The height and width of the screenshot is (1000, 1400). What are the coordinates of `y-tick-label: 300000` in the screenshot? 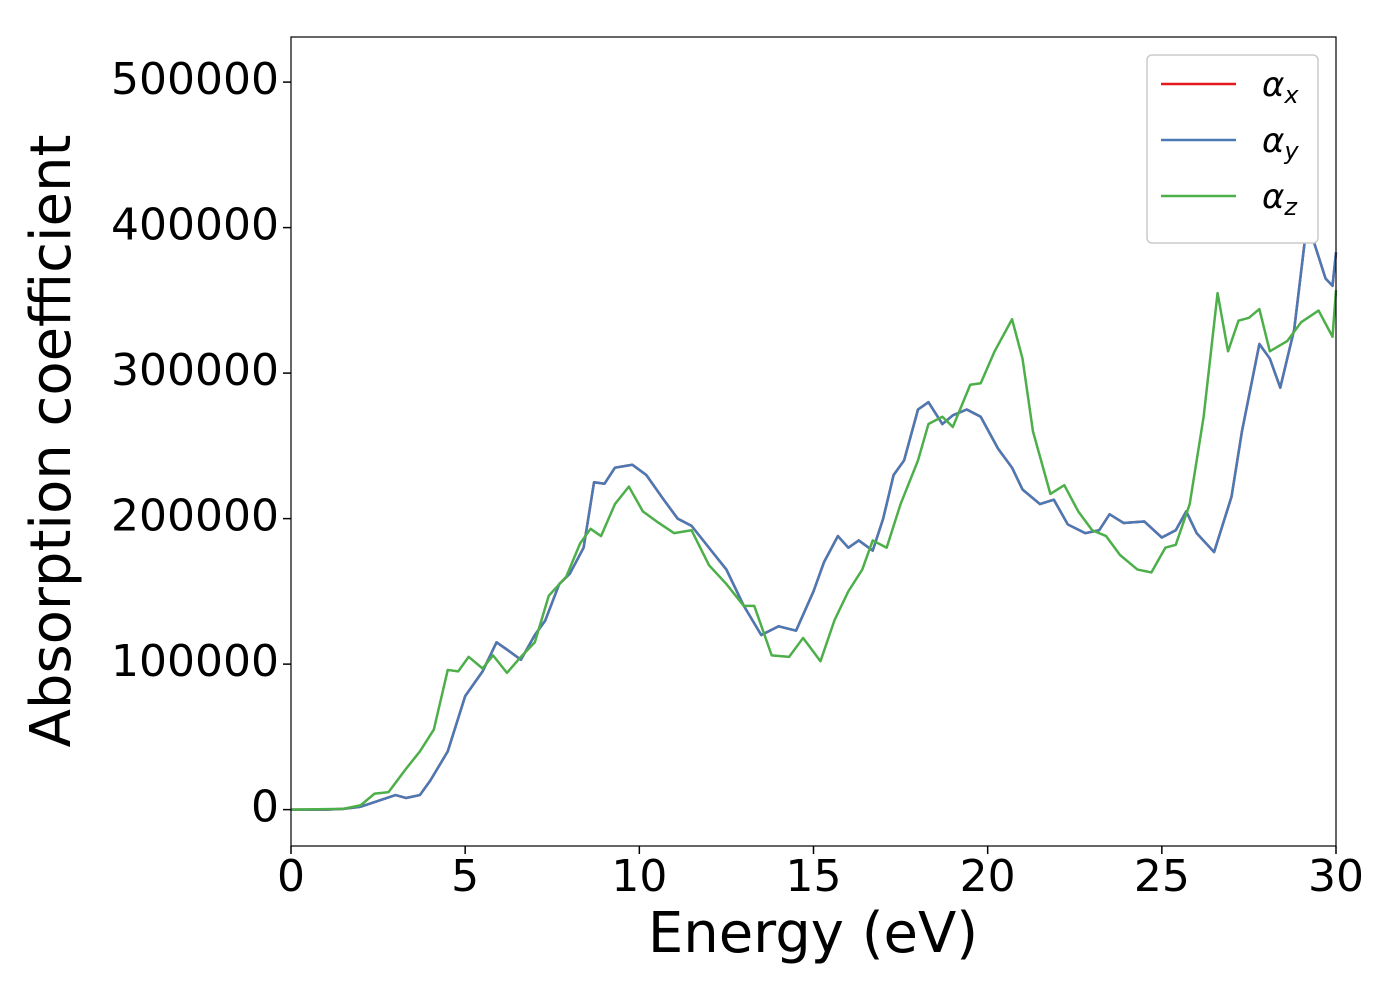 It's located at (195, 370).